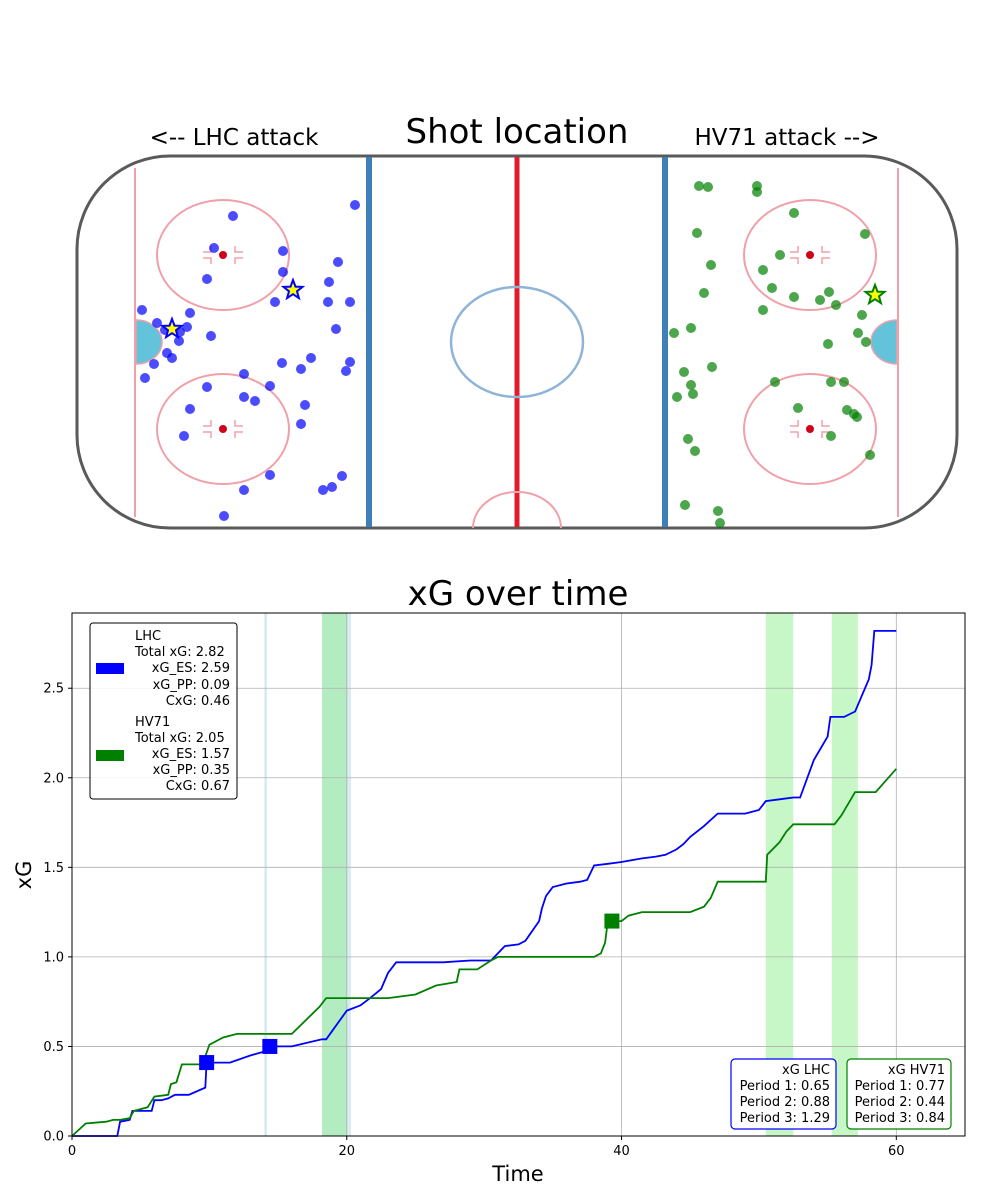 The width and height of the screenshot is (1000, 1200). What do you see at coordinates (149, 342) in the screenshot?
I see `left-goal-crease` at bounding box center [149, 342].